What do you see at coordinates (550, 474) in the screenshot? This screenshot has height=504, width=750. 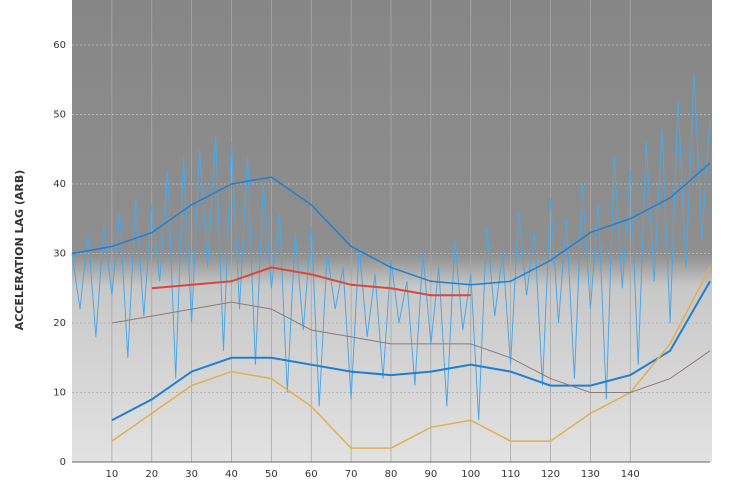 I see `x-tick-label: 120` at bounding box center [550, 474].